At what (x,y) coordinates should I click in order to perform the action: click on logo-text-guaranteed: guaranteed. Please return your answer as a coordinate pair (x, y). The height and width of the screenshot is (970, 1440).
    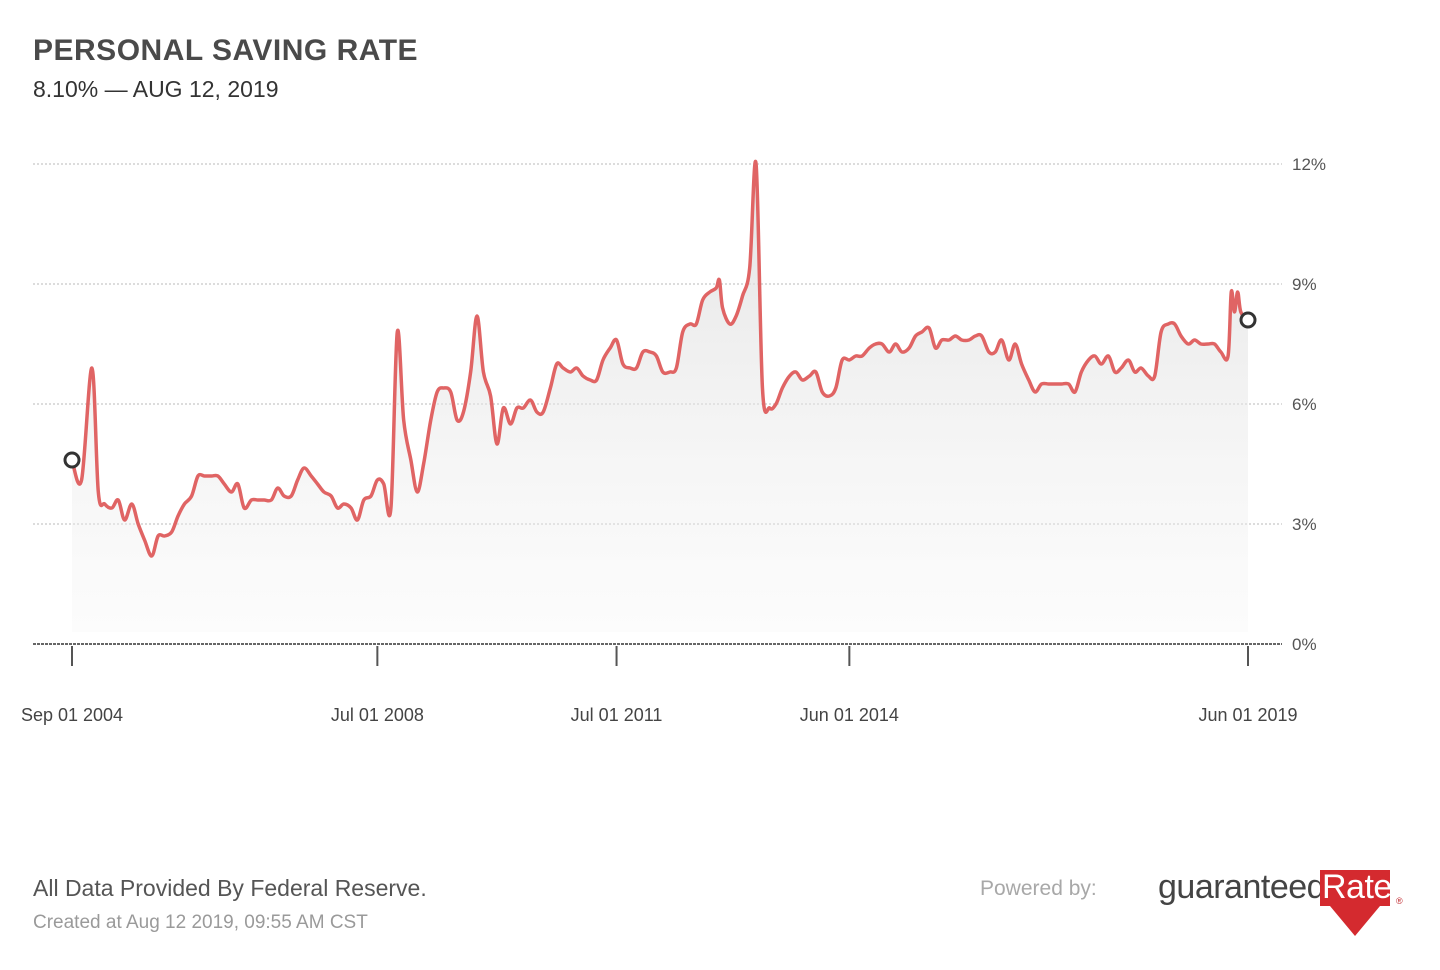
    Looking at the image, I should click on (1242, 887).